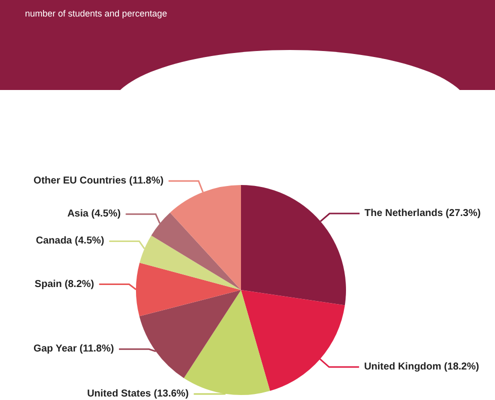  What do you see at coordinates (422, 214) in the screenshot?
I see `slice-label: The Netherlands (27.3%)` at bounding box center [422, 214].